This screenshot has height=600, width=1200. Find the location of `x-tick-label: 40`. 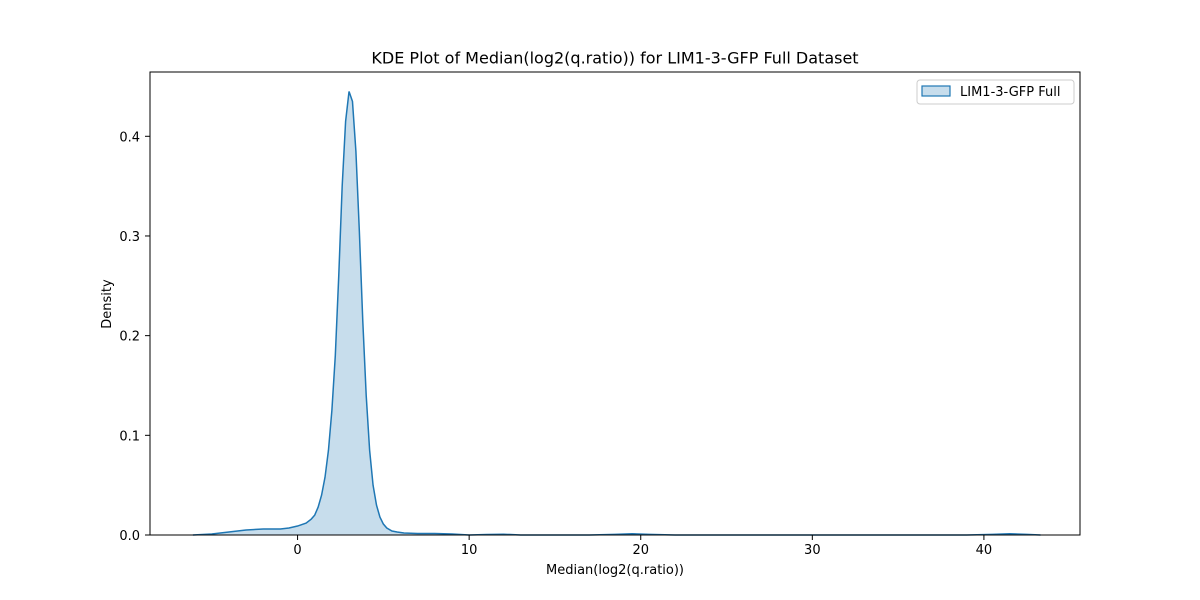

x-tick-label: 40 is located at coordinates (984, 550).